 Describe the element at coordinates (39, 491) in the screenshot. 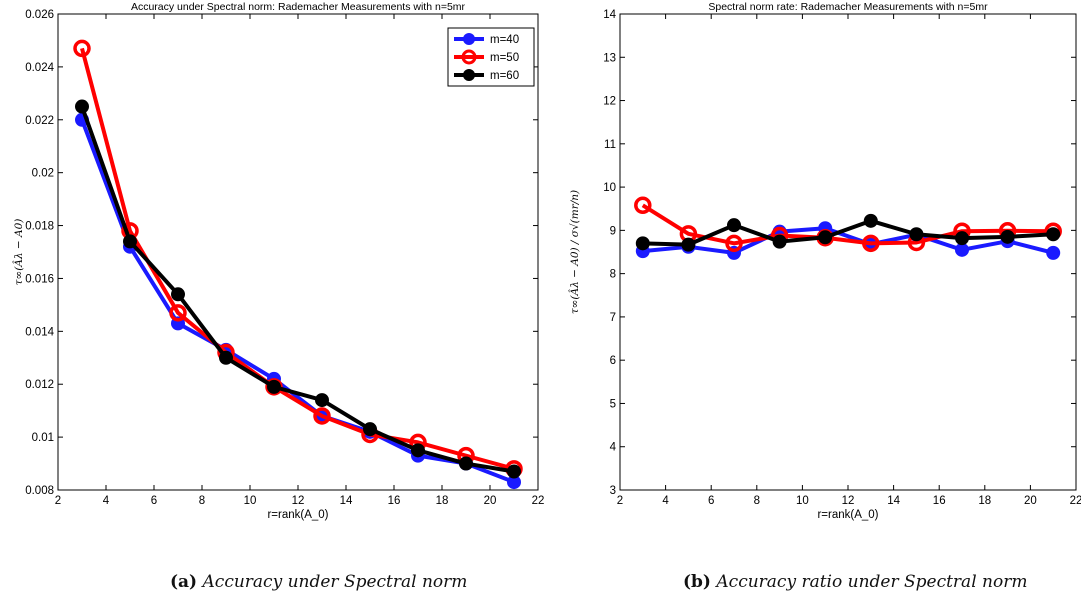

I see `y-tick-label: 0.008` at that location.